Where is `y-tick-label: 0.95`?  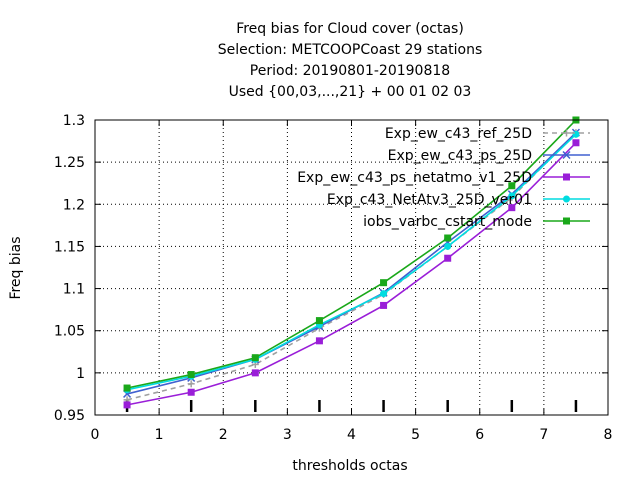 y-tick-label: 0.95 is located at coordinates (69, 416).